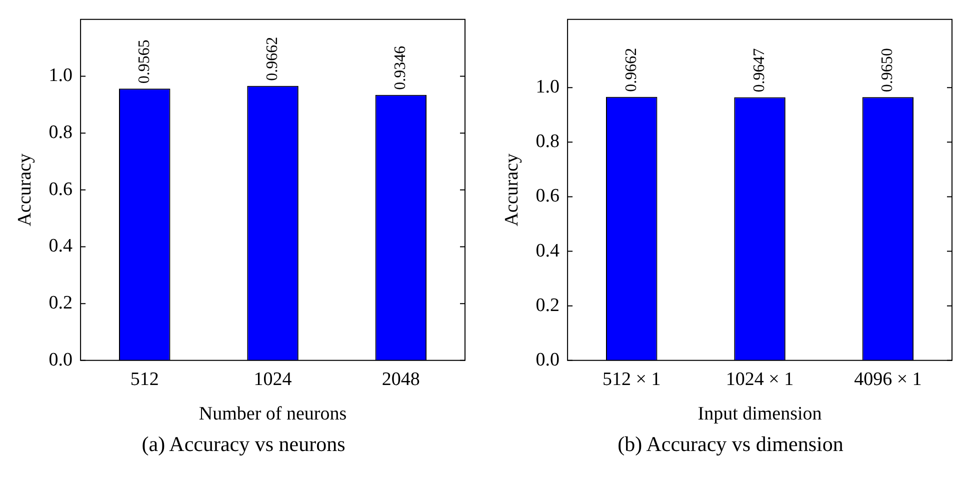 This screenshot has height=487, width=974. Describe the element at coordinates (760, 414) in the screenshot. I see `x-axis-title: Input dimension` at that location.